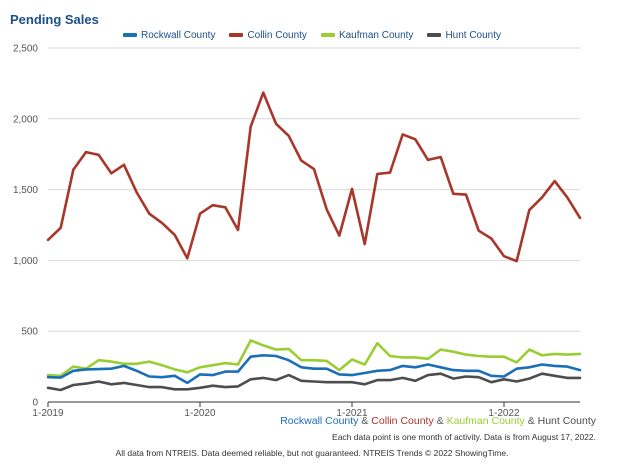 Image resolution: width=624 pixels, height=465 pixels. Describe the element at coordinates (473, 35) in the screenshot. I see `legend-label: Hunt County` at that location.